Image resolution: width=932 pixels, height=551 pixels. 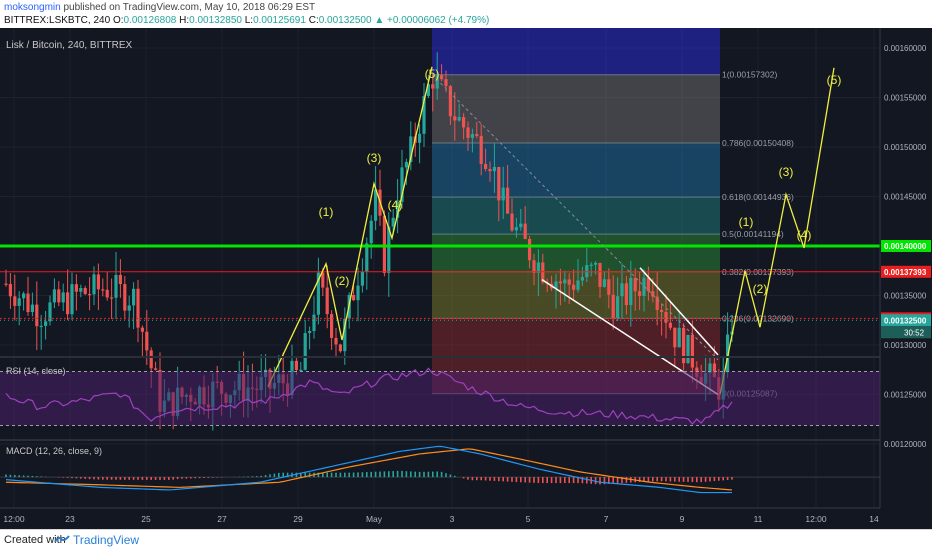 I want to click on rsi-pane: 60.000040.0000, so click(x=456, y=396).